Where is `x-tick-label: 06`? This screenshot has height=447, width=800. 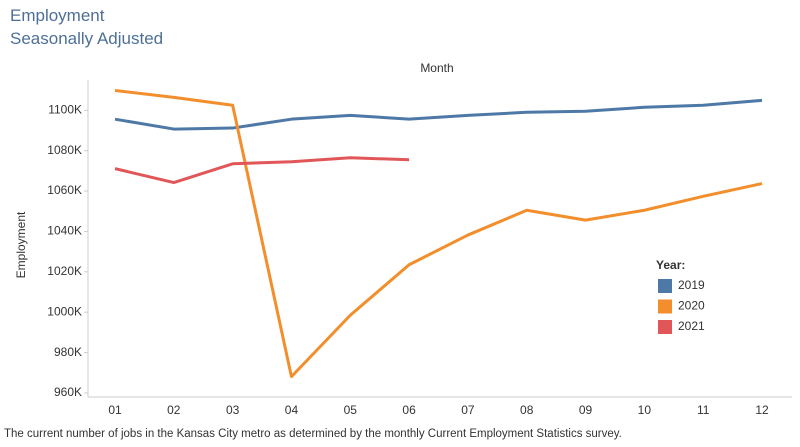 x-tick-label: 06 is located at coordinates (409, 410).